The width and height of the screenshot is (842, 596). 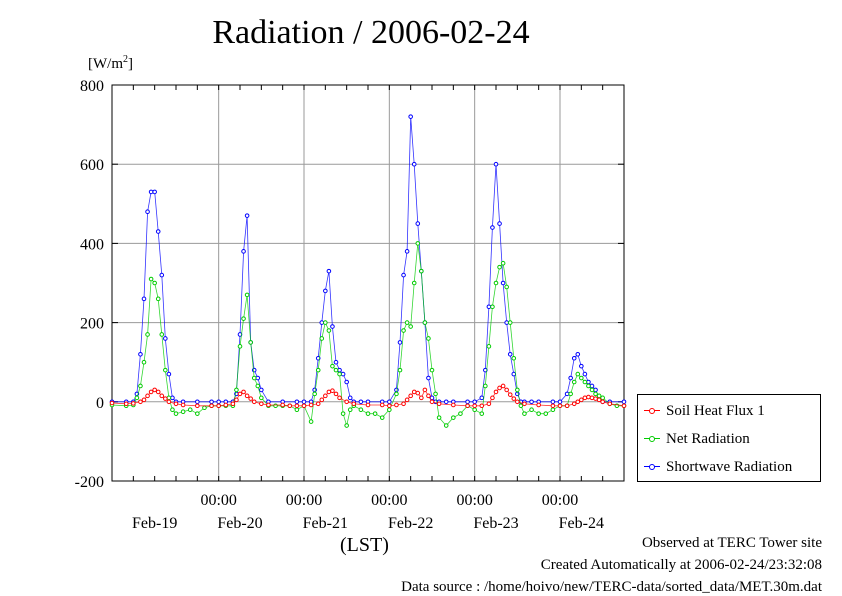 What do you see at coordinates (92, 244) in the screenshot?
I see `y-tick-label: 400` at bounding box center [92, 244].